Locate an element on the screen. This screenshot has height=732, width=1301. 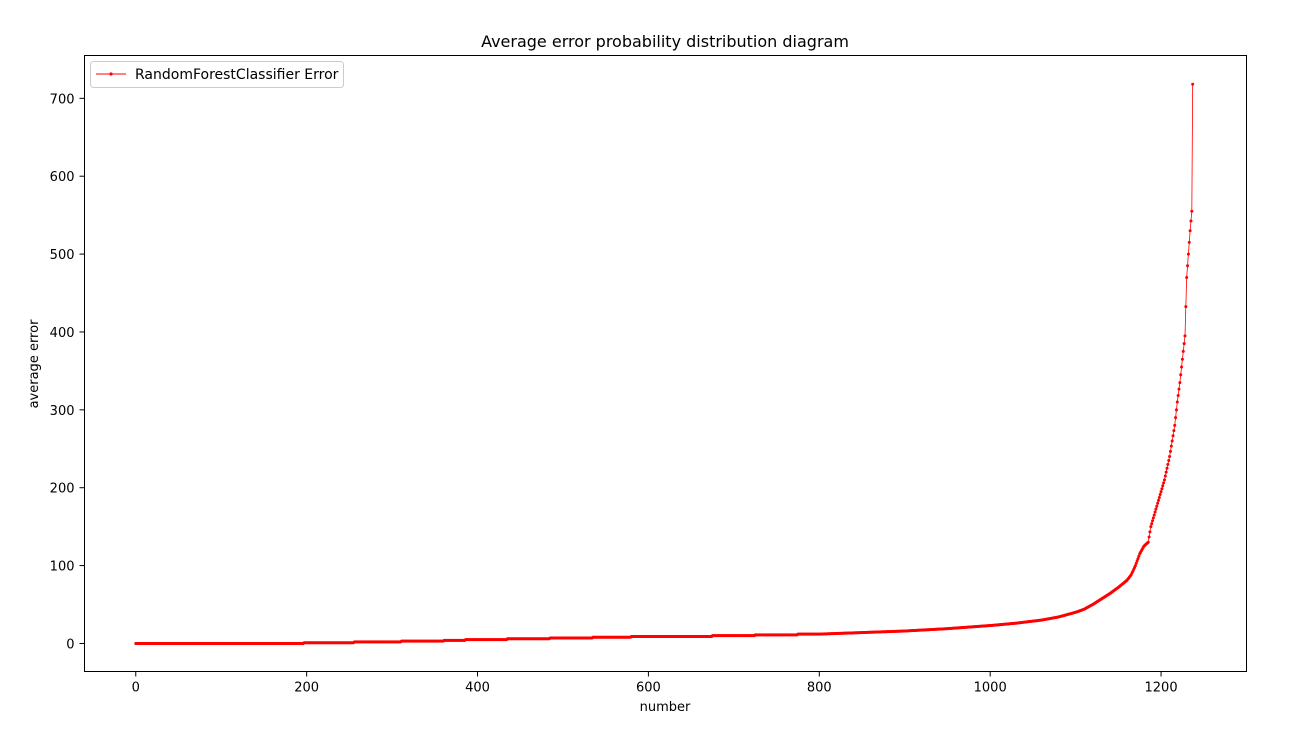
y-tick-label: 700 is located at coordinates (62, 99).